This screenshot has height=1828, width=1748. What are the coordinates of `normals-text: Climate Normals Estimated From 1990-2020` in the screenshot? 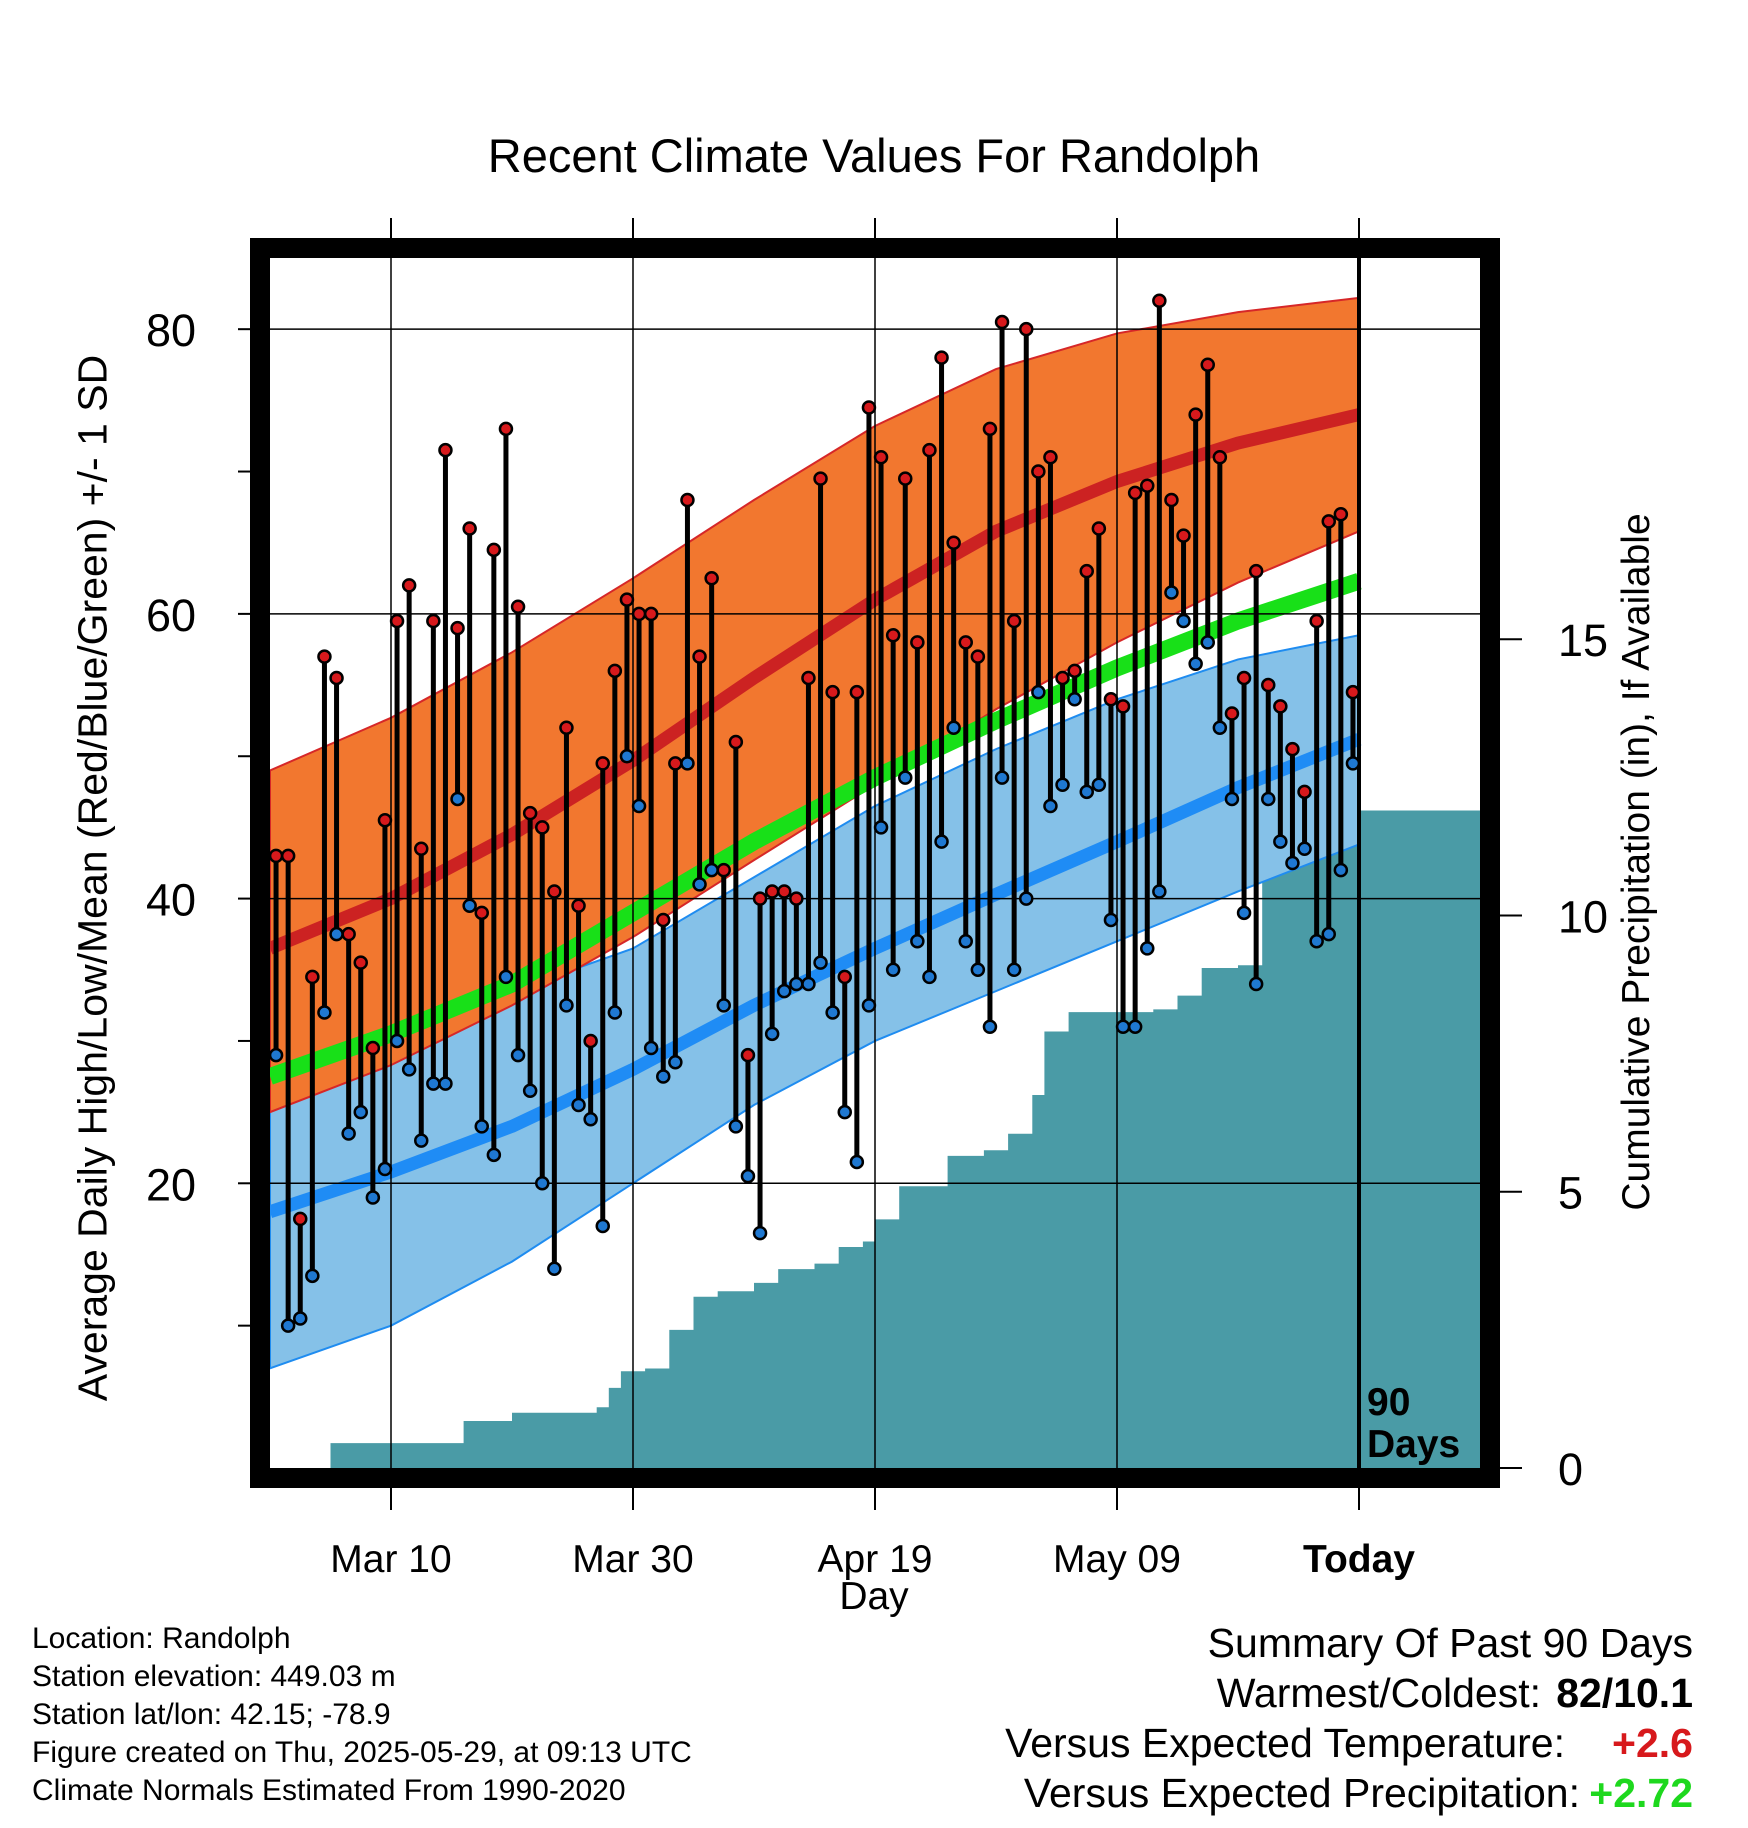 It's located at (329, 1790).